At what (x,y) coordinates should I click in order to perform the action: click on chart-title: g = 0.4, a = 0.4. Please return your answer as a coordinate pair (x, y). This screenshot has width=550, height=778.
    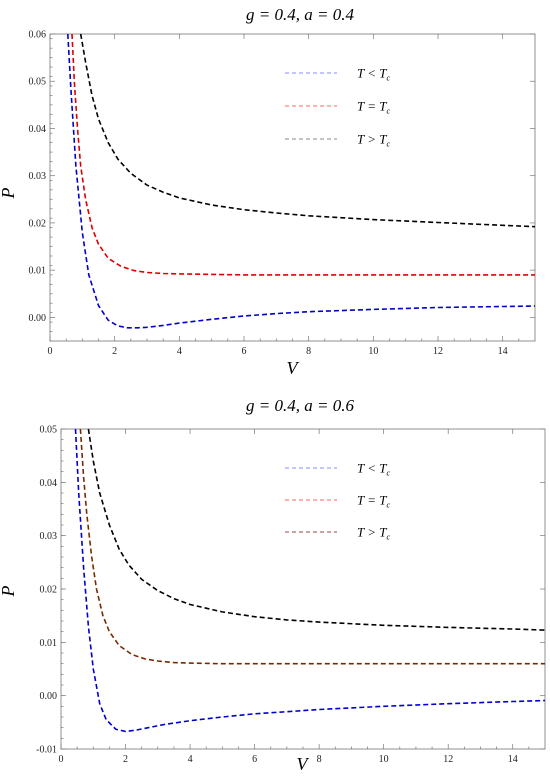
    Looking at the image, I should click on (300, 14).